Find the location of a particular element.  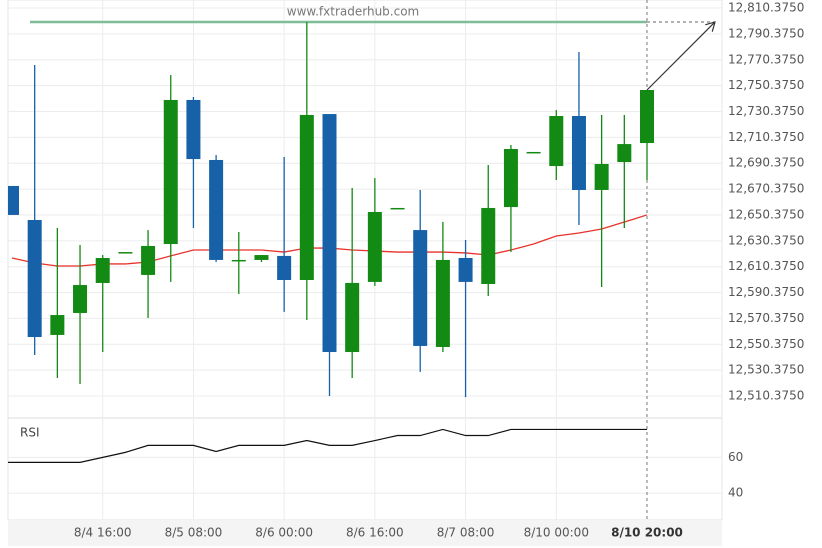

y-tick-label: 12,690.3750 is located at coordinates (766, 163).